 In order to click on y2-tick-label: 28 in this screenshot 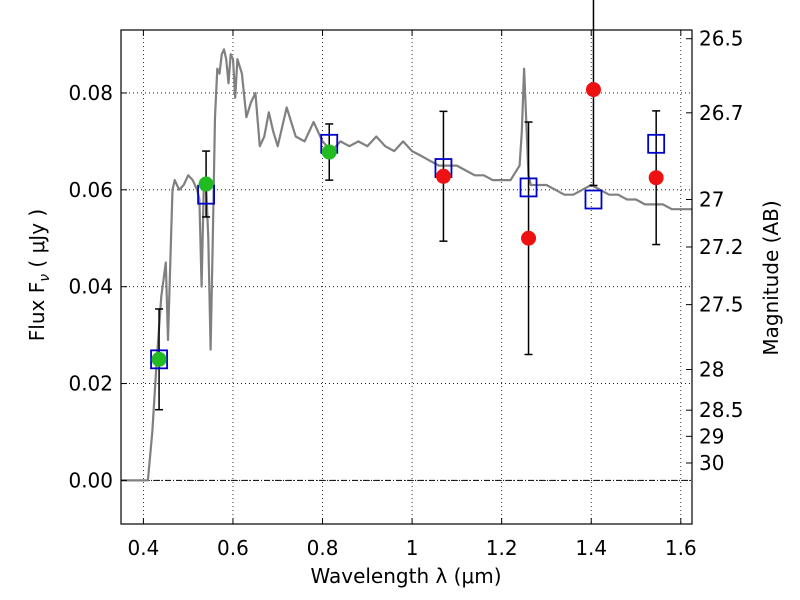, I will do `click(711, 370)`.